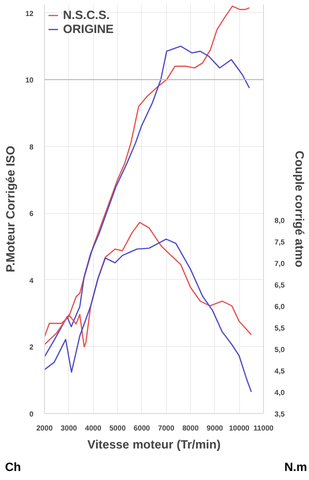 This screenshot has width=309, height=480. Describe the element at coordinates (10, 209) in the screenshot. I see `y-axis-title: P.Moteur Corrigée ISO` at that location.